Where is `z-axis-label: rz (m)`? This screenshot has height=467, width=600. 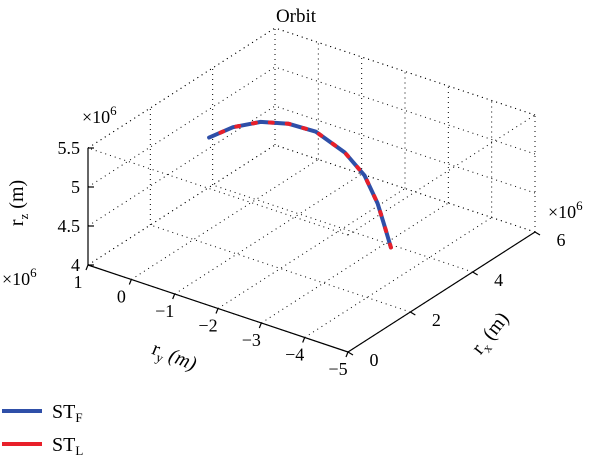
z-axis-label: rz (m) is located at coordinates (18, 203).